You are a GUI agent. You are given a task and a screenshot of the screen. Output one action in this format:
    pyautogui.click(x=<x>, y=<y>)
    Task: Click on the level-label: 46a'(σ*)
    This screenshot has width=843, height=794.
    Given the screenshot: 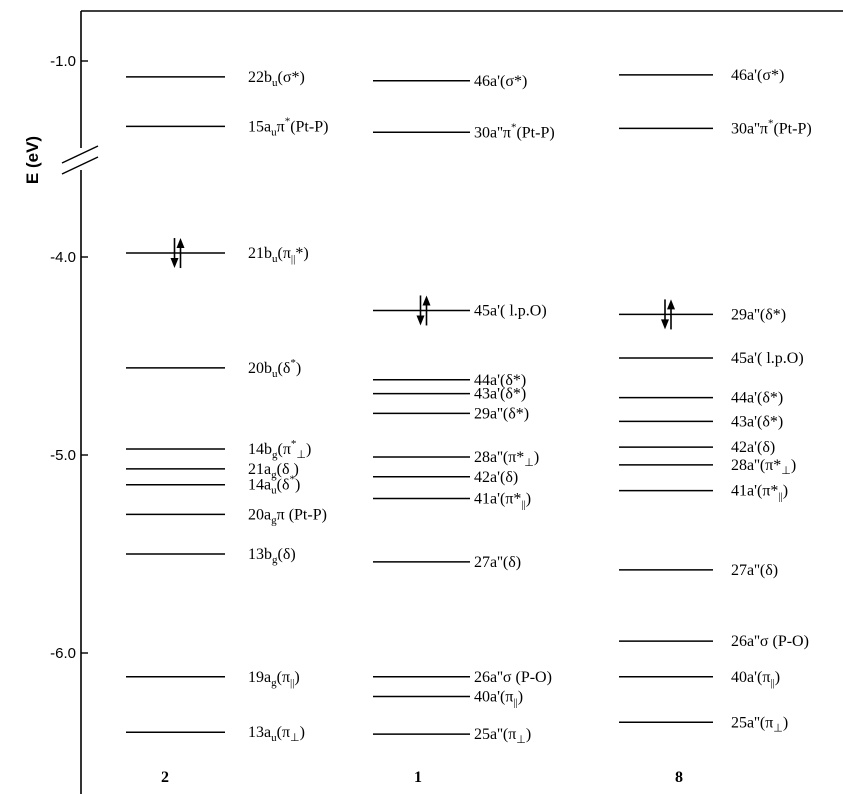 What is the action you would take?
    pyautogui.click(x=500, y=81)
    